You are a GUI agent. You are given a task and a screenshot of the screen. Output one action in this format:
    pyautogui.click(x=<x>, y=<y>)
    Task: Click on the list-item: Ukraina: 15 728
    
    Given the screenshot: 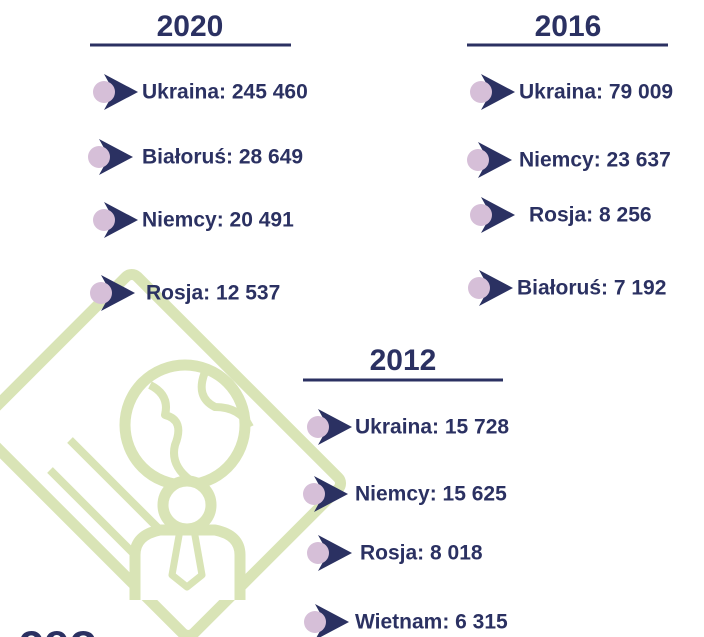 What is the action you would take?
    pyautogui.click(x=432, y=427)
    